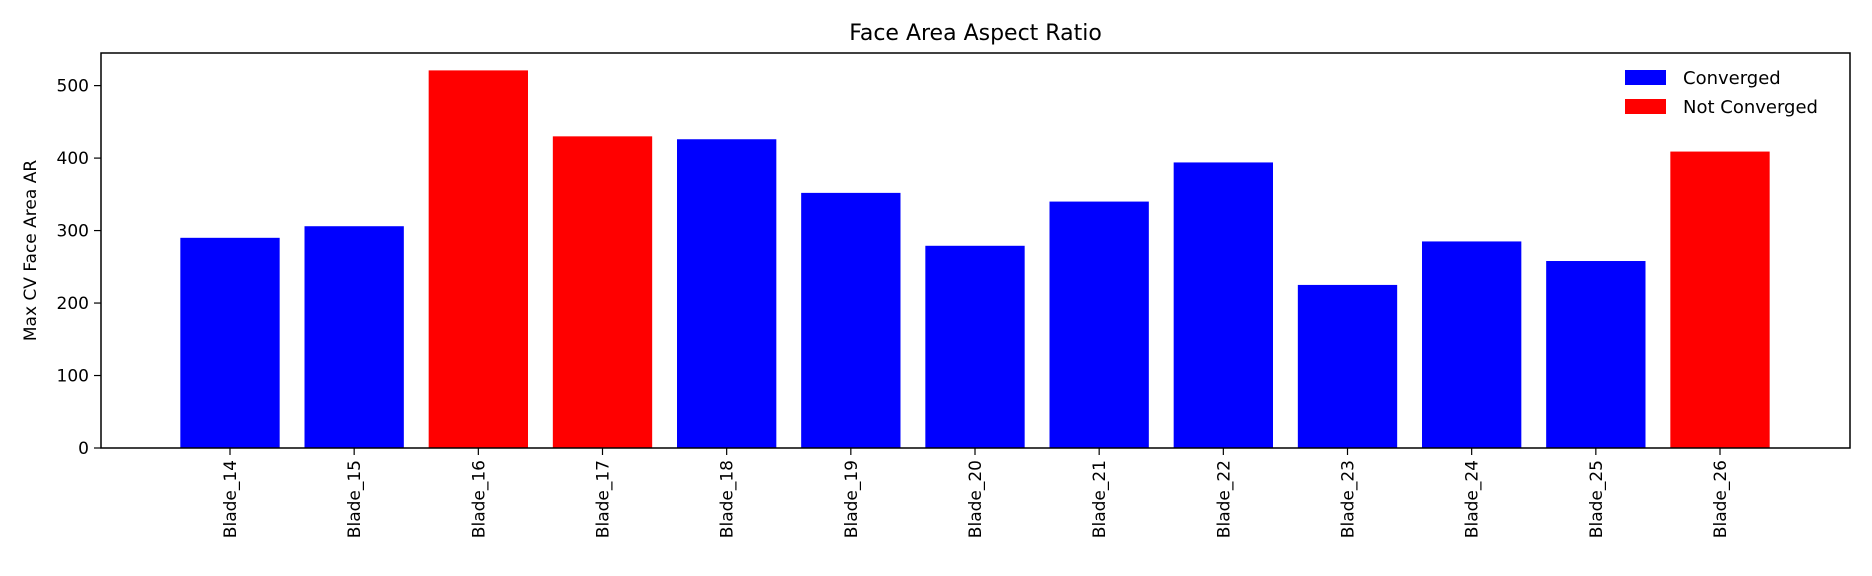 This screenshot has height=576, width=1872. Describe the element at coordinates (1224, 499) in the screenshot. I see `x-tick-label: Blade_22` at that location.